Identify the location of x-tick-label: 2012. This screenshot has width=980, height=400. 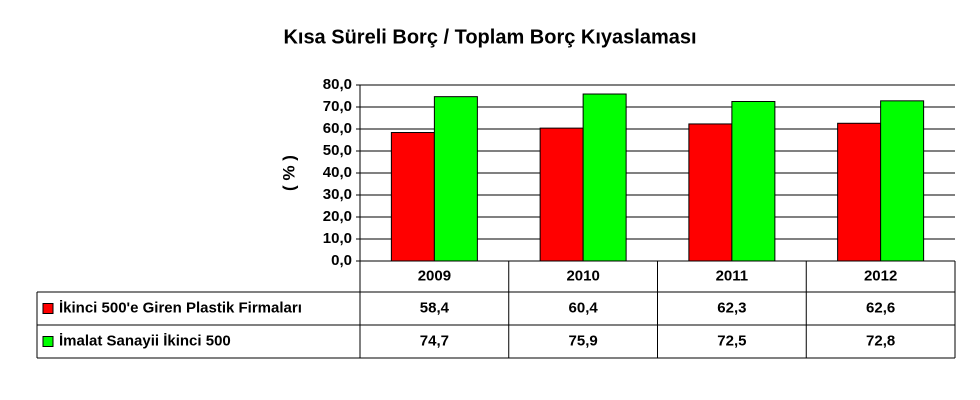
(880, 275).